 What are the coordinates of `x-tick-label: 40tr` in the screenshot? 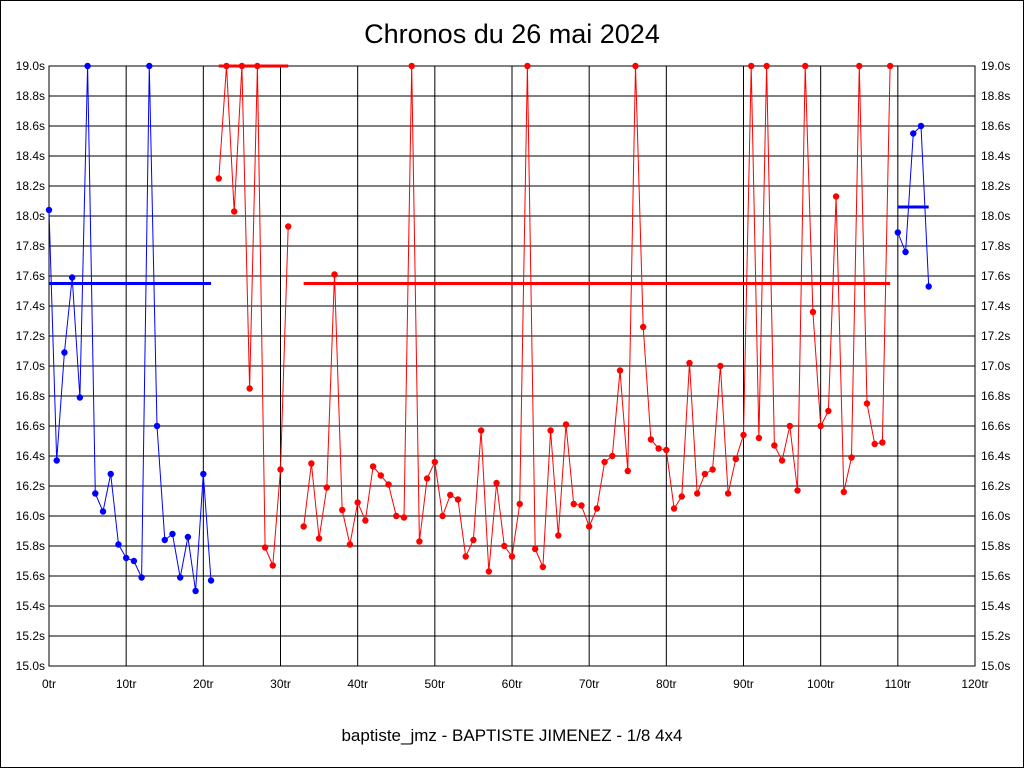 It's located at (357, 684).